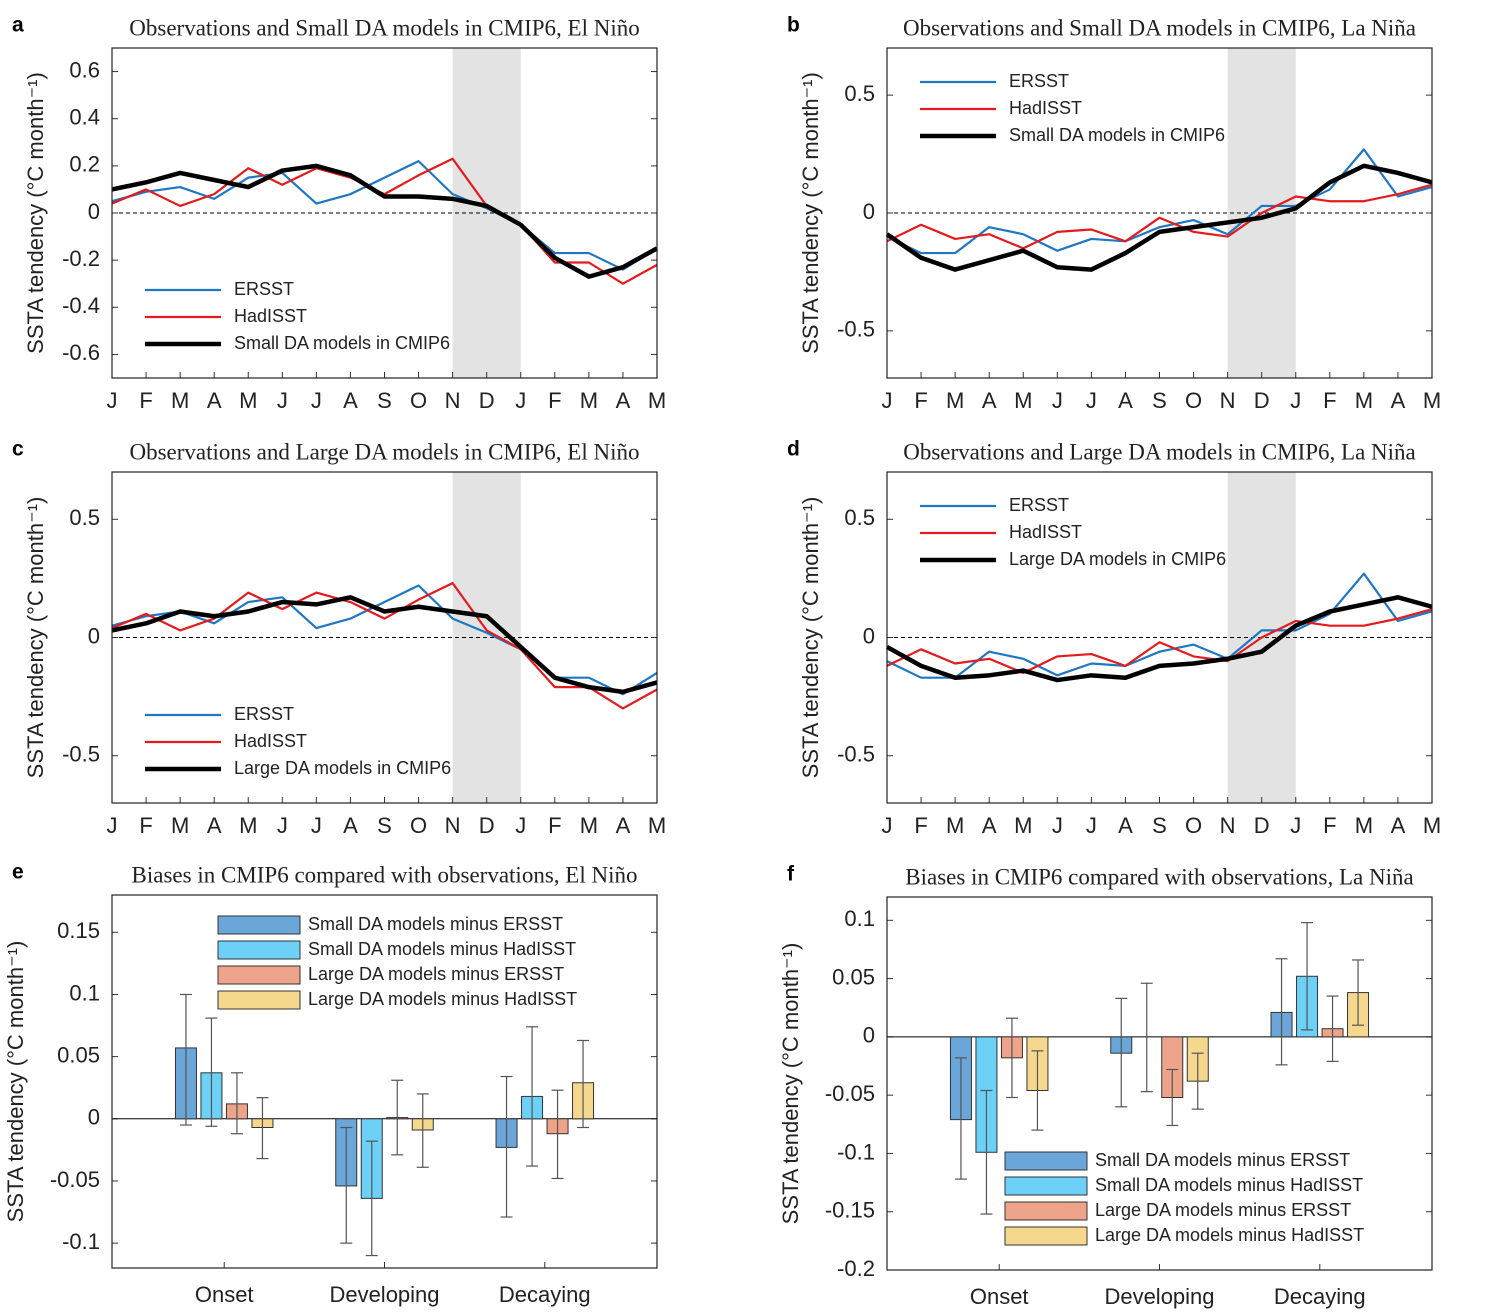 The height and width of the screenshot is (1314, 1500). I want to click on y-tick-label: 0.5, so click(859, 517).